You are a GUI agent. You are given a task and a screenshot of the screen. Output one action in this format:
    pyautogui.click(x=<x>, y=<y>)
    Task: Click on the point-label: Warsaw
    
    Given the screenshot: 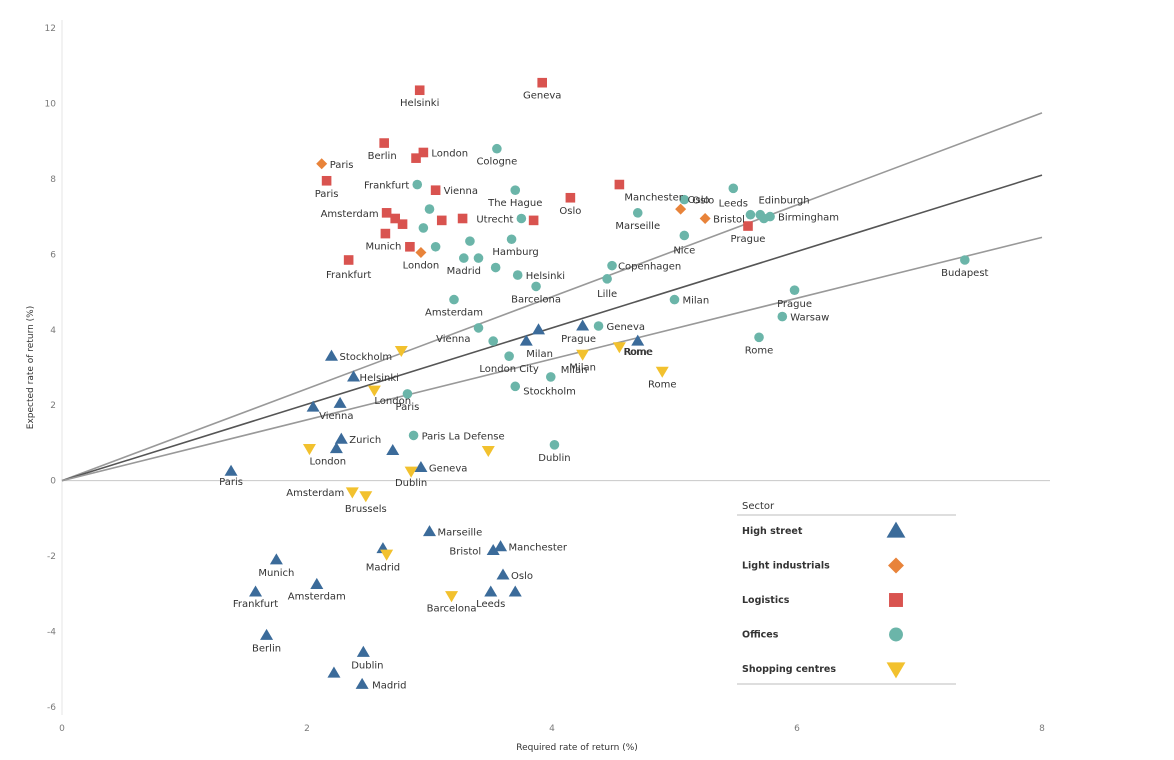 What is the action you would take?
    pyautogui.click(x=809, y=318)
    